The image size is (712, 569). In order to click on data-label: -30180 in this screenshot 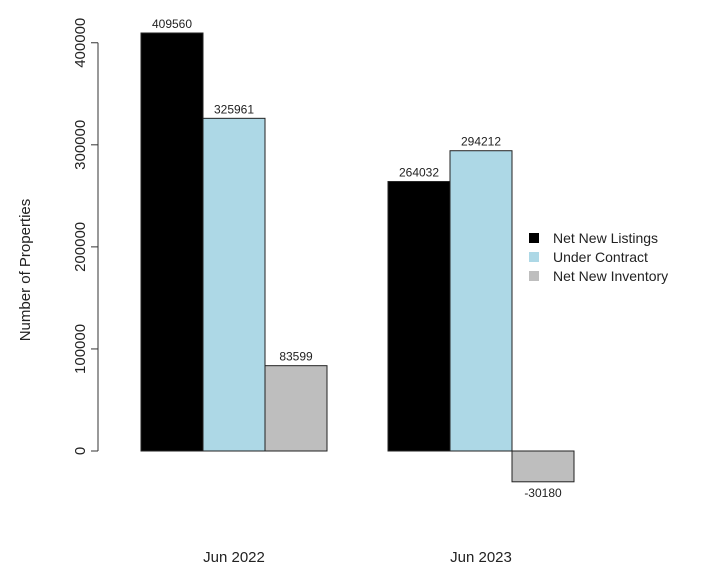, I will do `click(543, 493)`.